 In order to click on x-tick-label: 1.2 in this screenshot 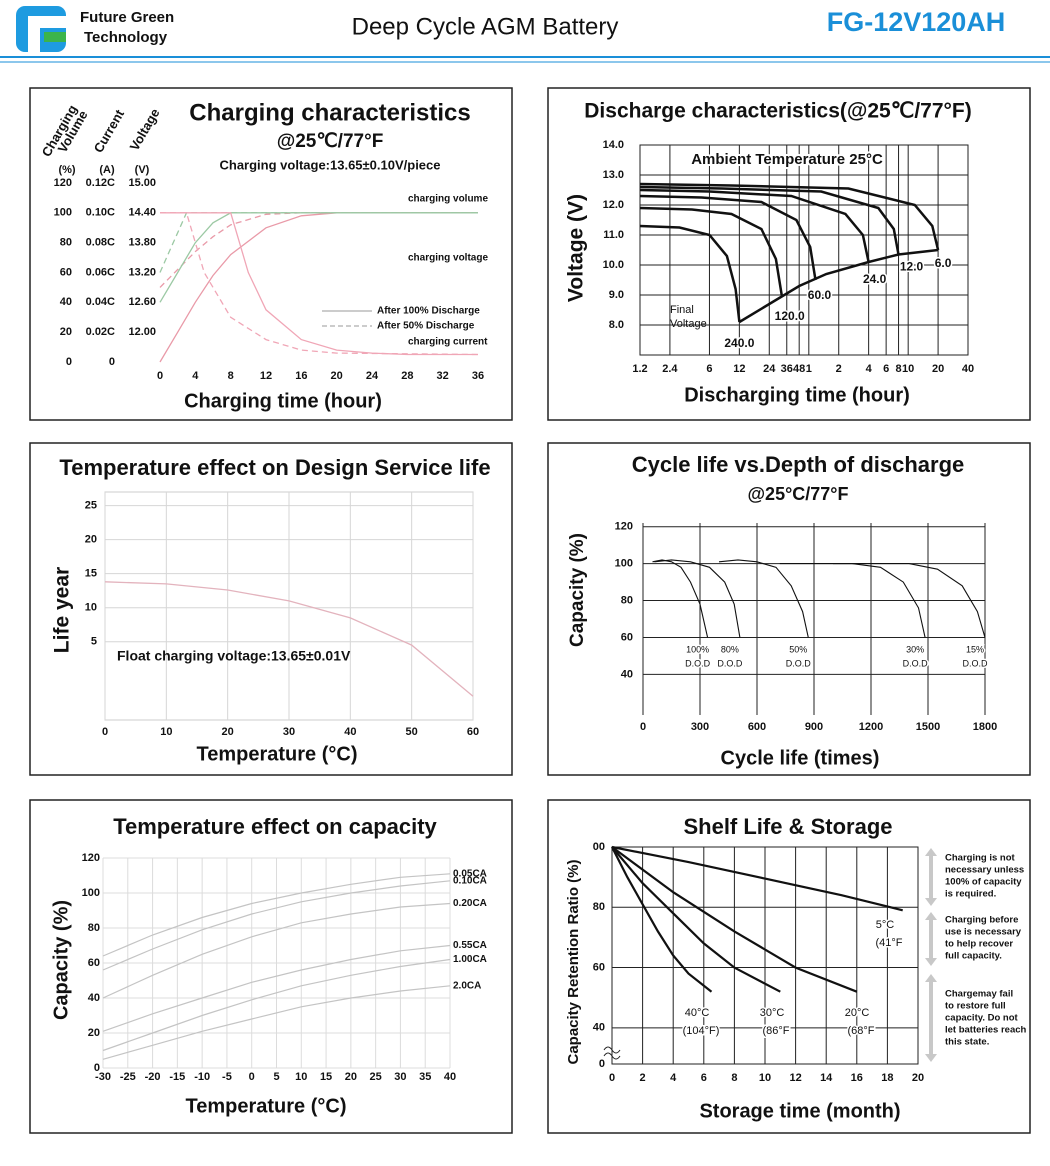, I will do `click(639, 369)`.